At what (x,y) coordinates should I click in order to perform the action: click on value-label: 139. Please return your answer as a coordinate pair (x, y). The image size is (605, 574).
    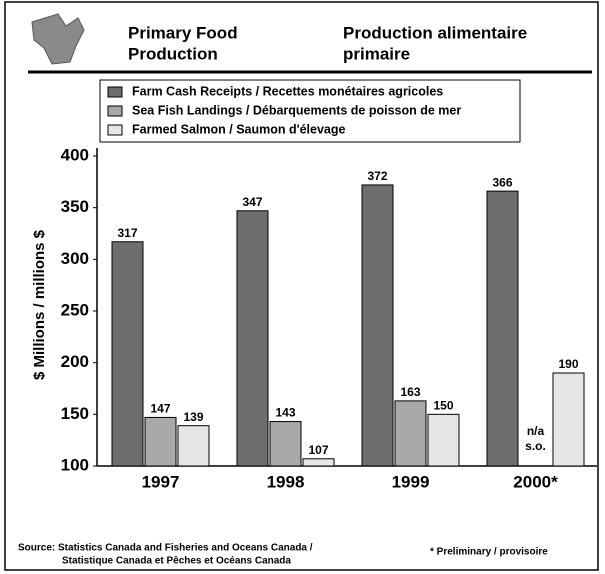
    Looking at the image, I should click on (193, 417).